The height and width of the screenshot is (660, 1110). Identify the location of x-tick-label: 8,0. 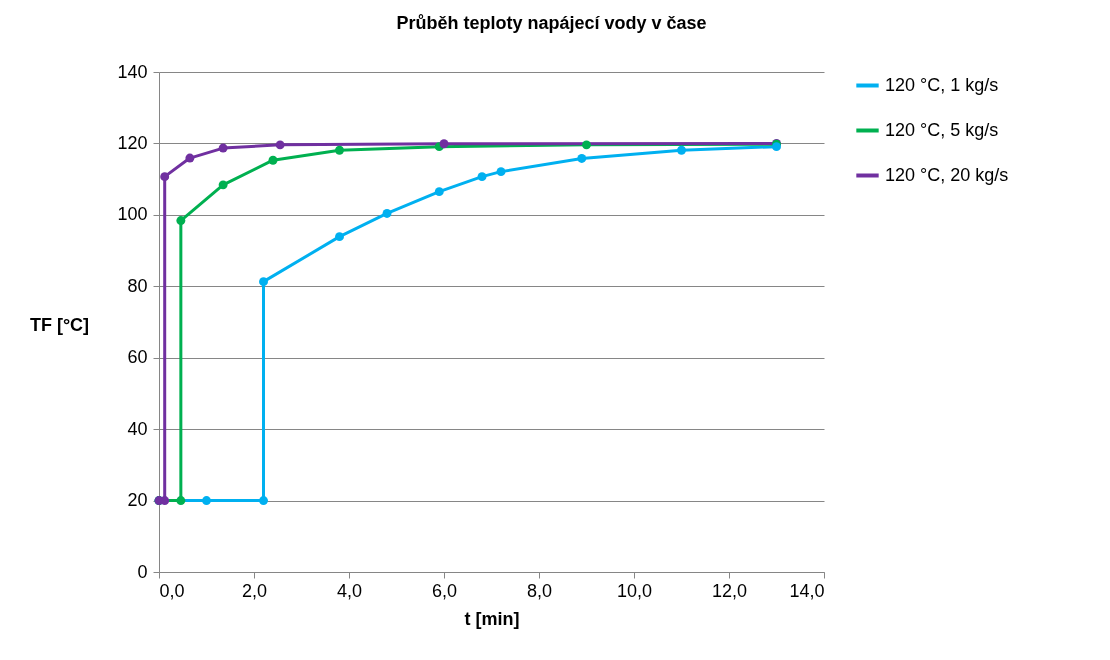
(539, 590).